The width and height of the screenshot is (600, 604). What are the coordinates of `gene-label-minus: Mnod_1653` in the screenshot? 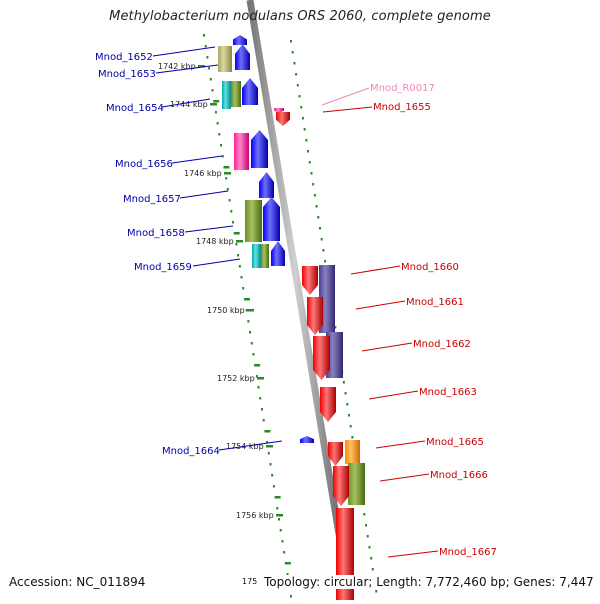 It's located at (127, 74).